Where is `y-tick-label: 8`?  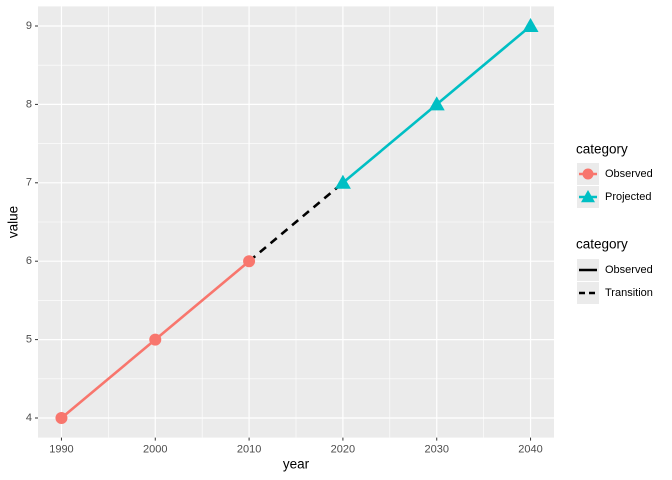
y-tick-label: 8 is located at coordinates (29, 104).